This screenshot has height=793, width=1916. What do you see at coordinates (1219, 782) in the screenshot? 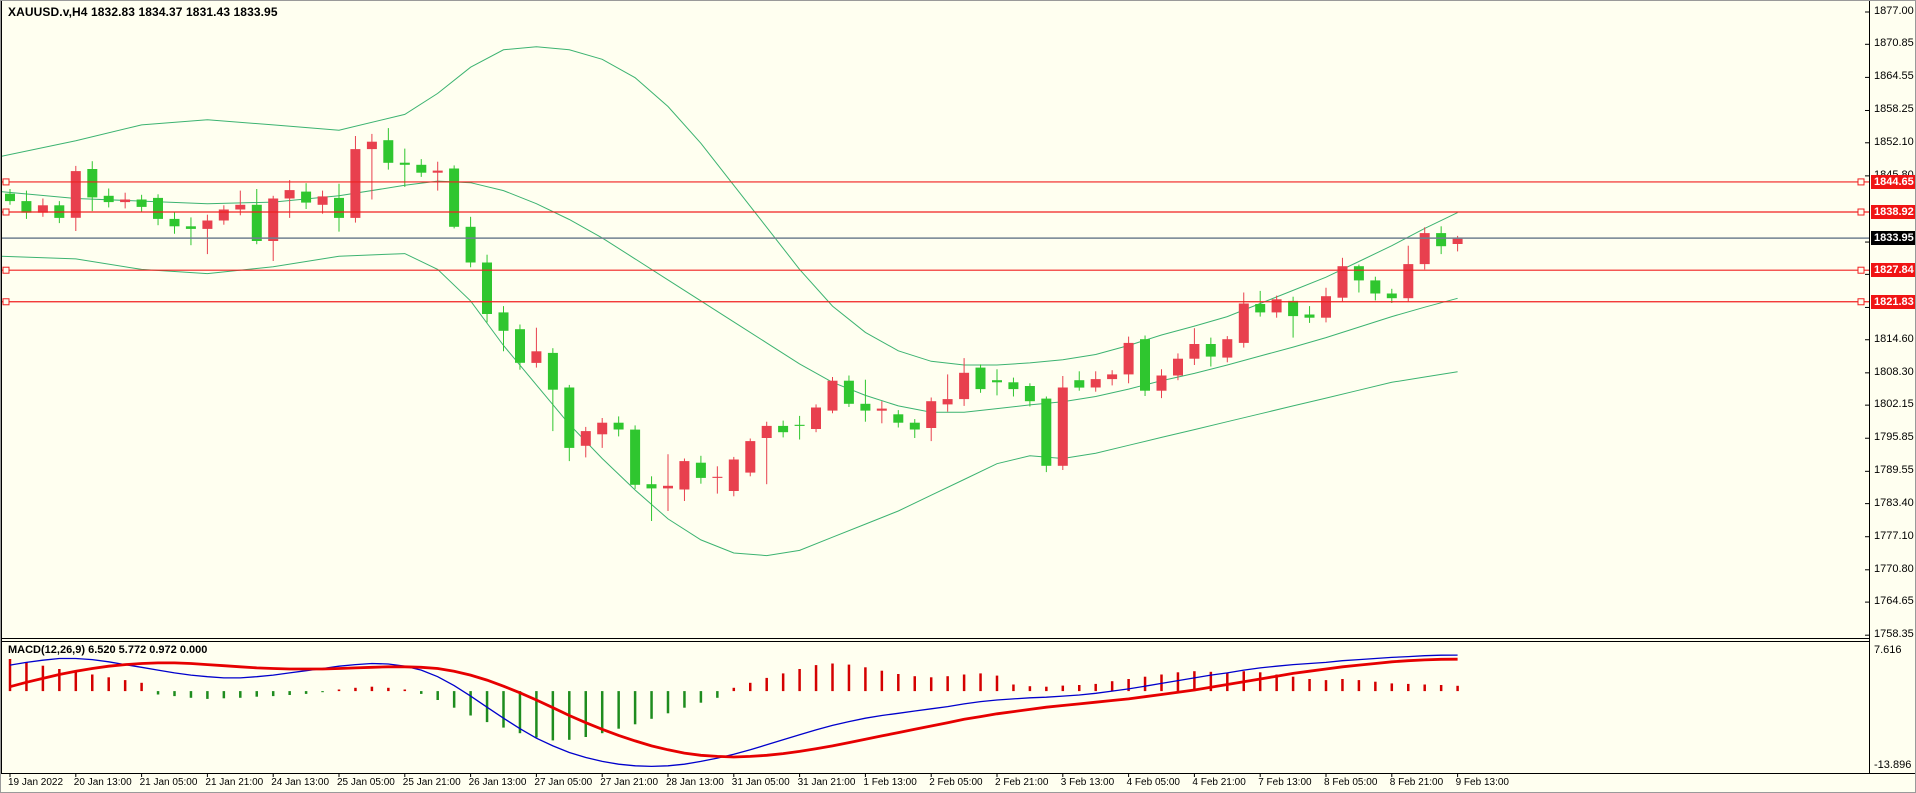
I see `time-tick-label: 4 Feb 21:00` at bounding box center [1219, 782].